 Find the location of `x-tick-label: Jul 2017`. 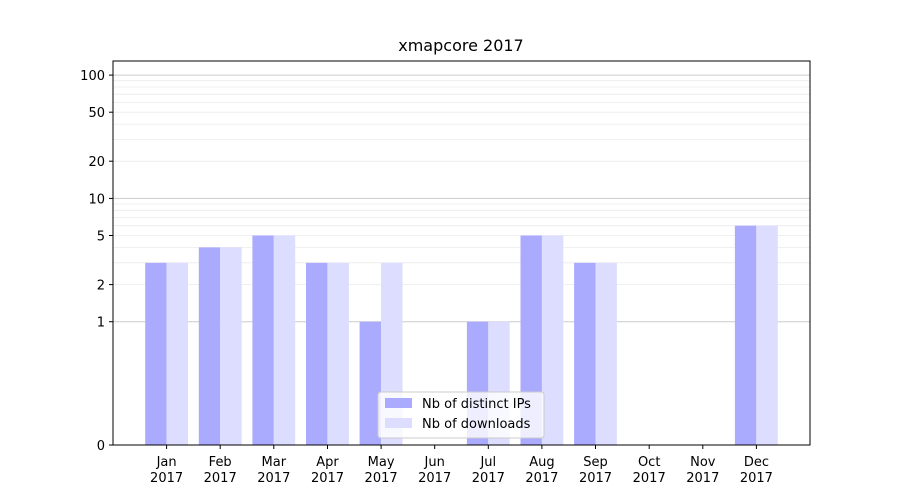

x-tick-label: Jul 2017 is located at coordinates (488, 470).